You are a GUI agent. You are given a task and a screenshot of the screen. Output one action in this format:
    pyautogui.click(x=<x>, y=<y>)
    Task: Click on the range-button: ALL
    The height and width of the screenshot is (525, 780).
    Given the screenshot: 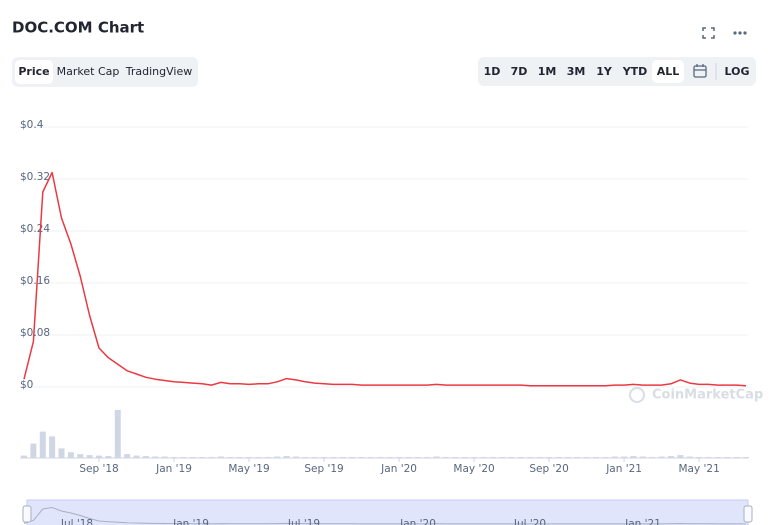 What is the action you would take?
    pyautogui.click(x=668, y=71)
    